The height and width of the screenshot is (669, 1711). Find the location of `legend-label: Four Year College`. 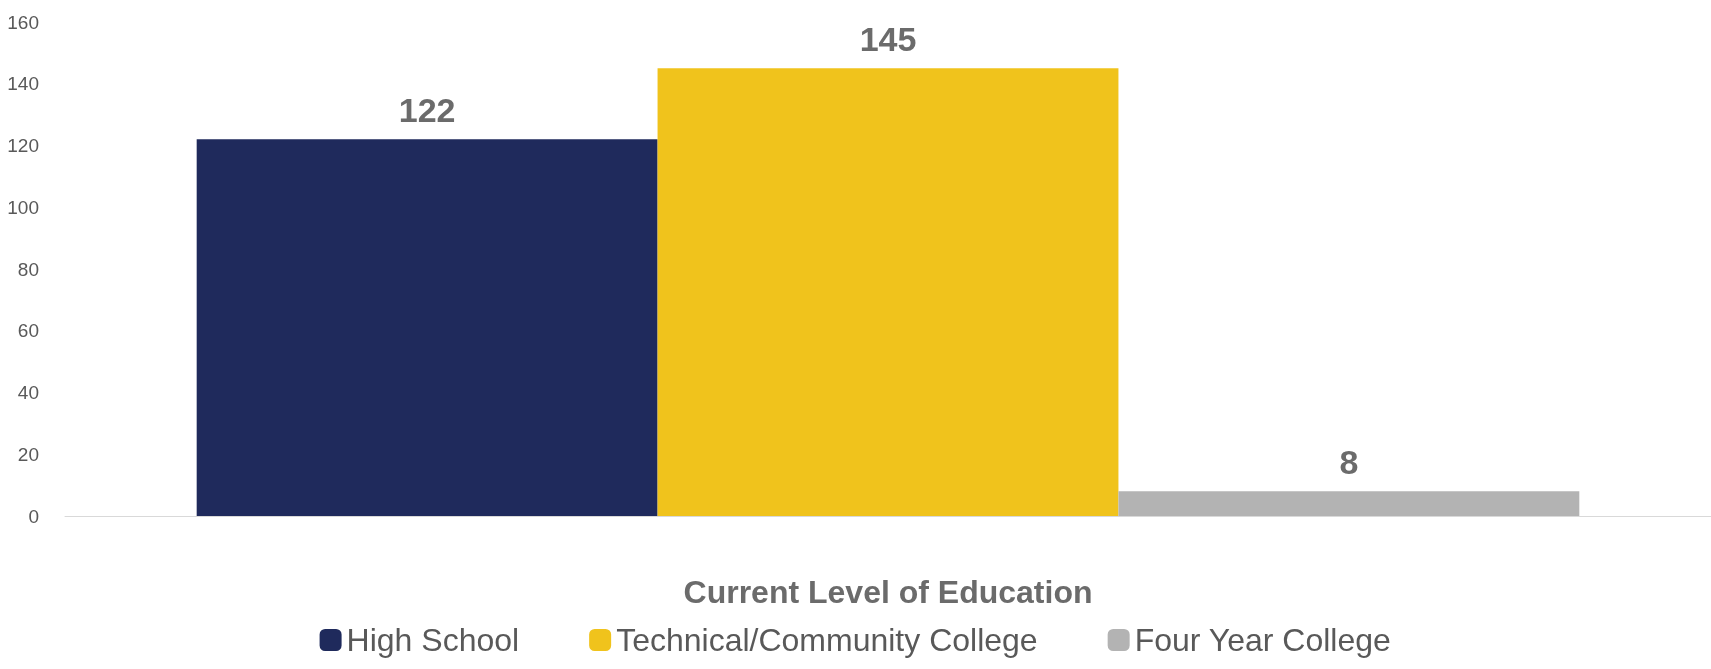

legend-label: Four Year College is located at coordinates (1262, 640).